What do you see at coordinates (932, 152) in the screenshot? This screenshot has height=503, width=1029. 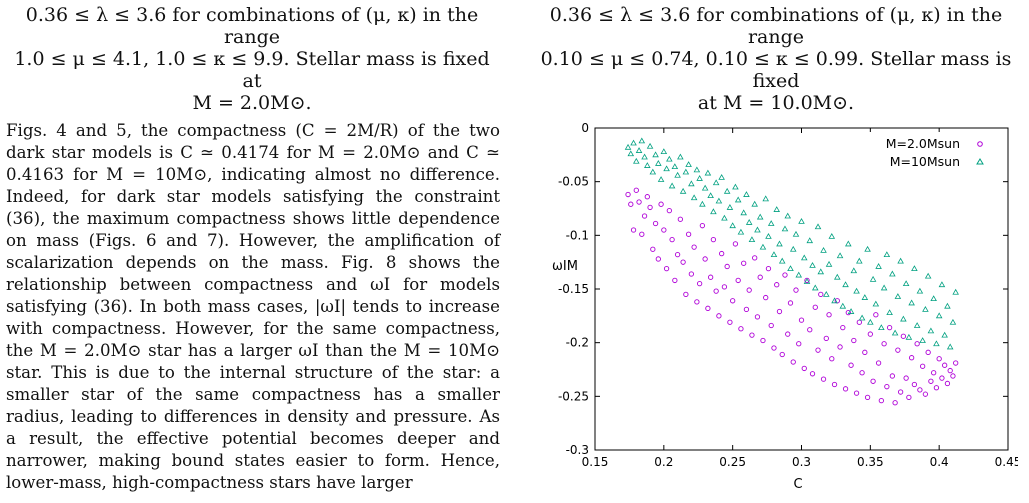 I see `legend: M=2.0Msun M=10Msun` at bounding box center [932, 152].